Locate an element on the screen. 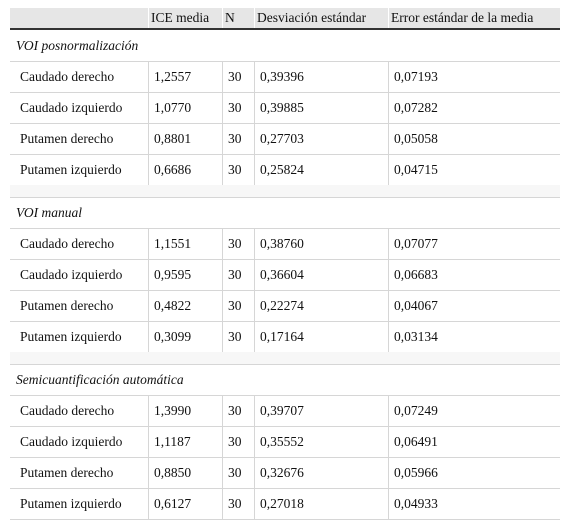 Image resolution: width=572 pixels, height=522 pixels. section-title: Semicuantificación automática is located at coordinates (100, 379).